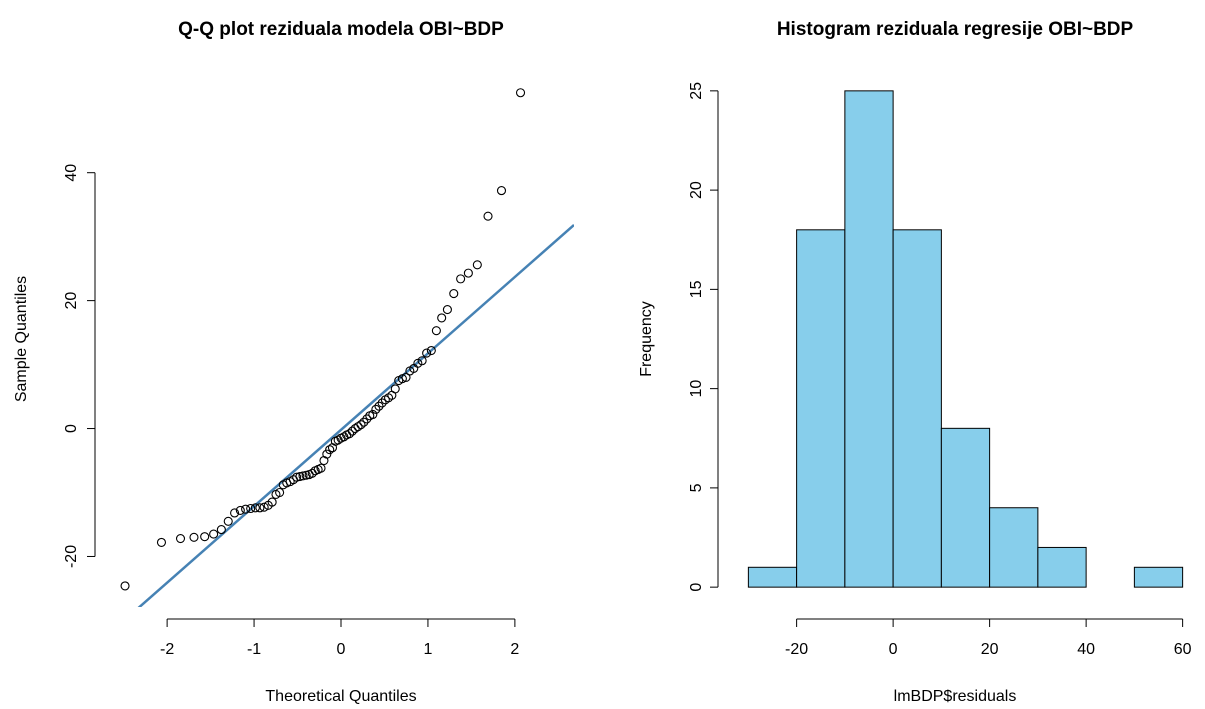 Image resolution: width=1205 pixels, height=709 pixels. I want to click on y-axis-label: Sample Quantiles, so click(21, 339).